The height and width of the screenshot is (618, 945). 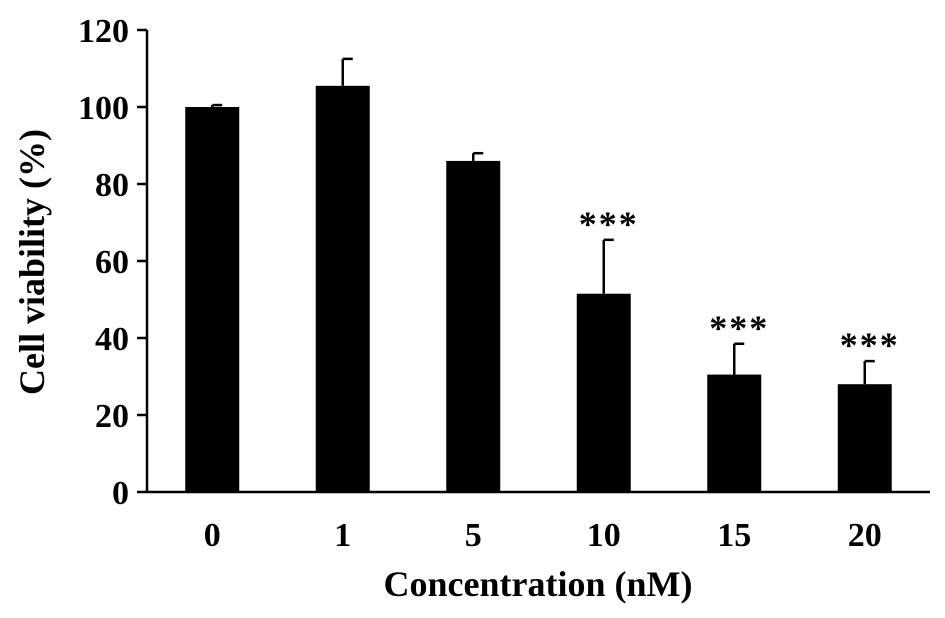 I want to click on y-axis: 0 20 40 60 80 100 120, so click(x=113, y=262).